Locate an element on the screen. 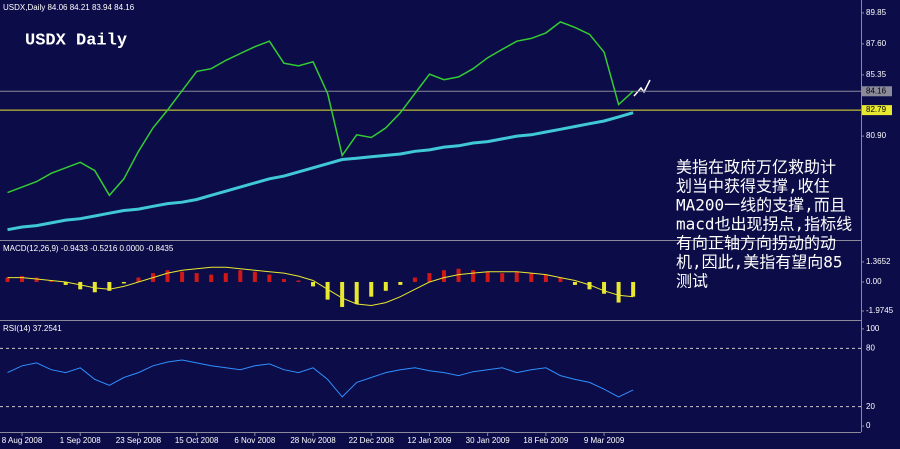  y-tick-label: 89.85 is located at coordinates (876, 12).